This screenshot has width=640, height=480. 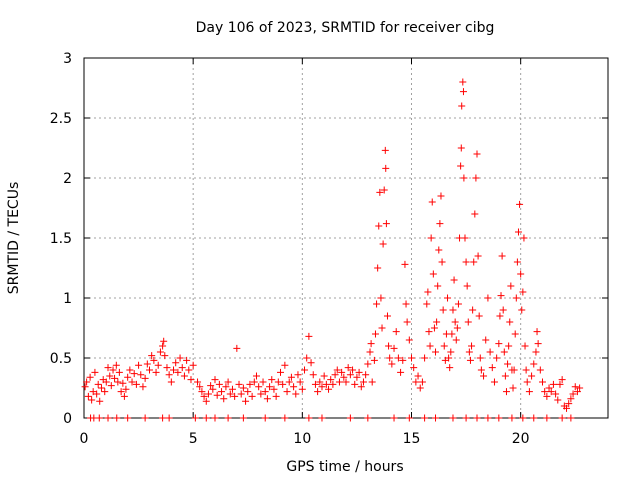 What do you see at coordinates (67, 179) in the screenshot?
I see `y-tick-label: 2` at bounding box center [67, 179].